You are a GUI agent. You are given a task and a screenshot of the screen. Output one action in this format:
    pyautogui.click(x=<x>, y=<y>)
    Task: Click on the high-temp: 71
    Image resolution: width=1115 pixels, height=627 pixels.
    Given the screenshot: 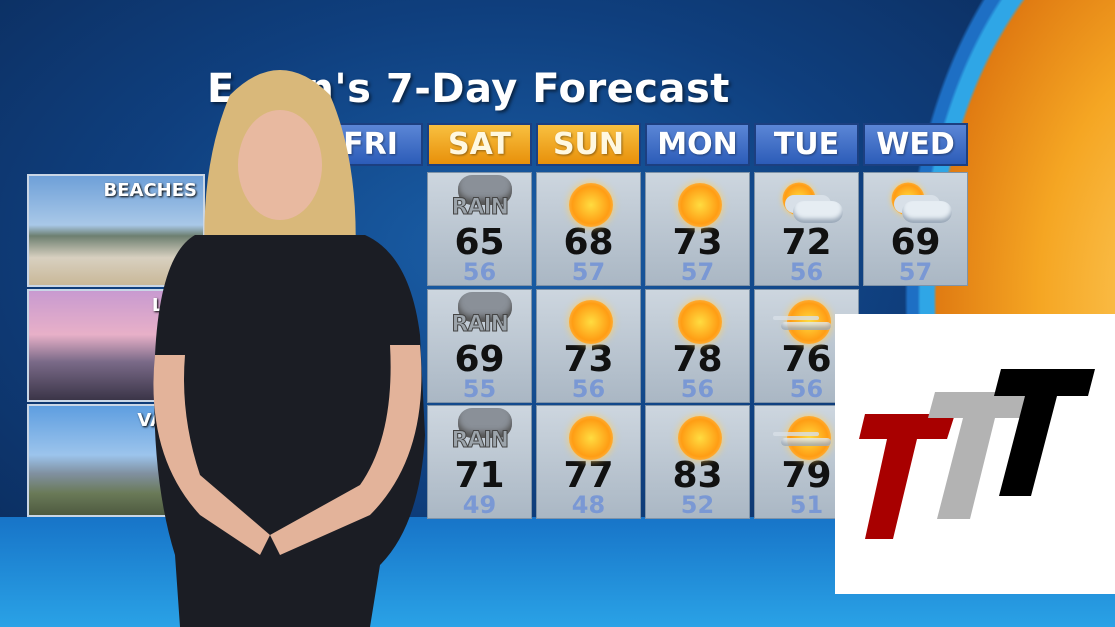 What is the action you would take?
    pyautogui.click(x=479, y=475)
    